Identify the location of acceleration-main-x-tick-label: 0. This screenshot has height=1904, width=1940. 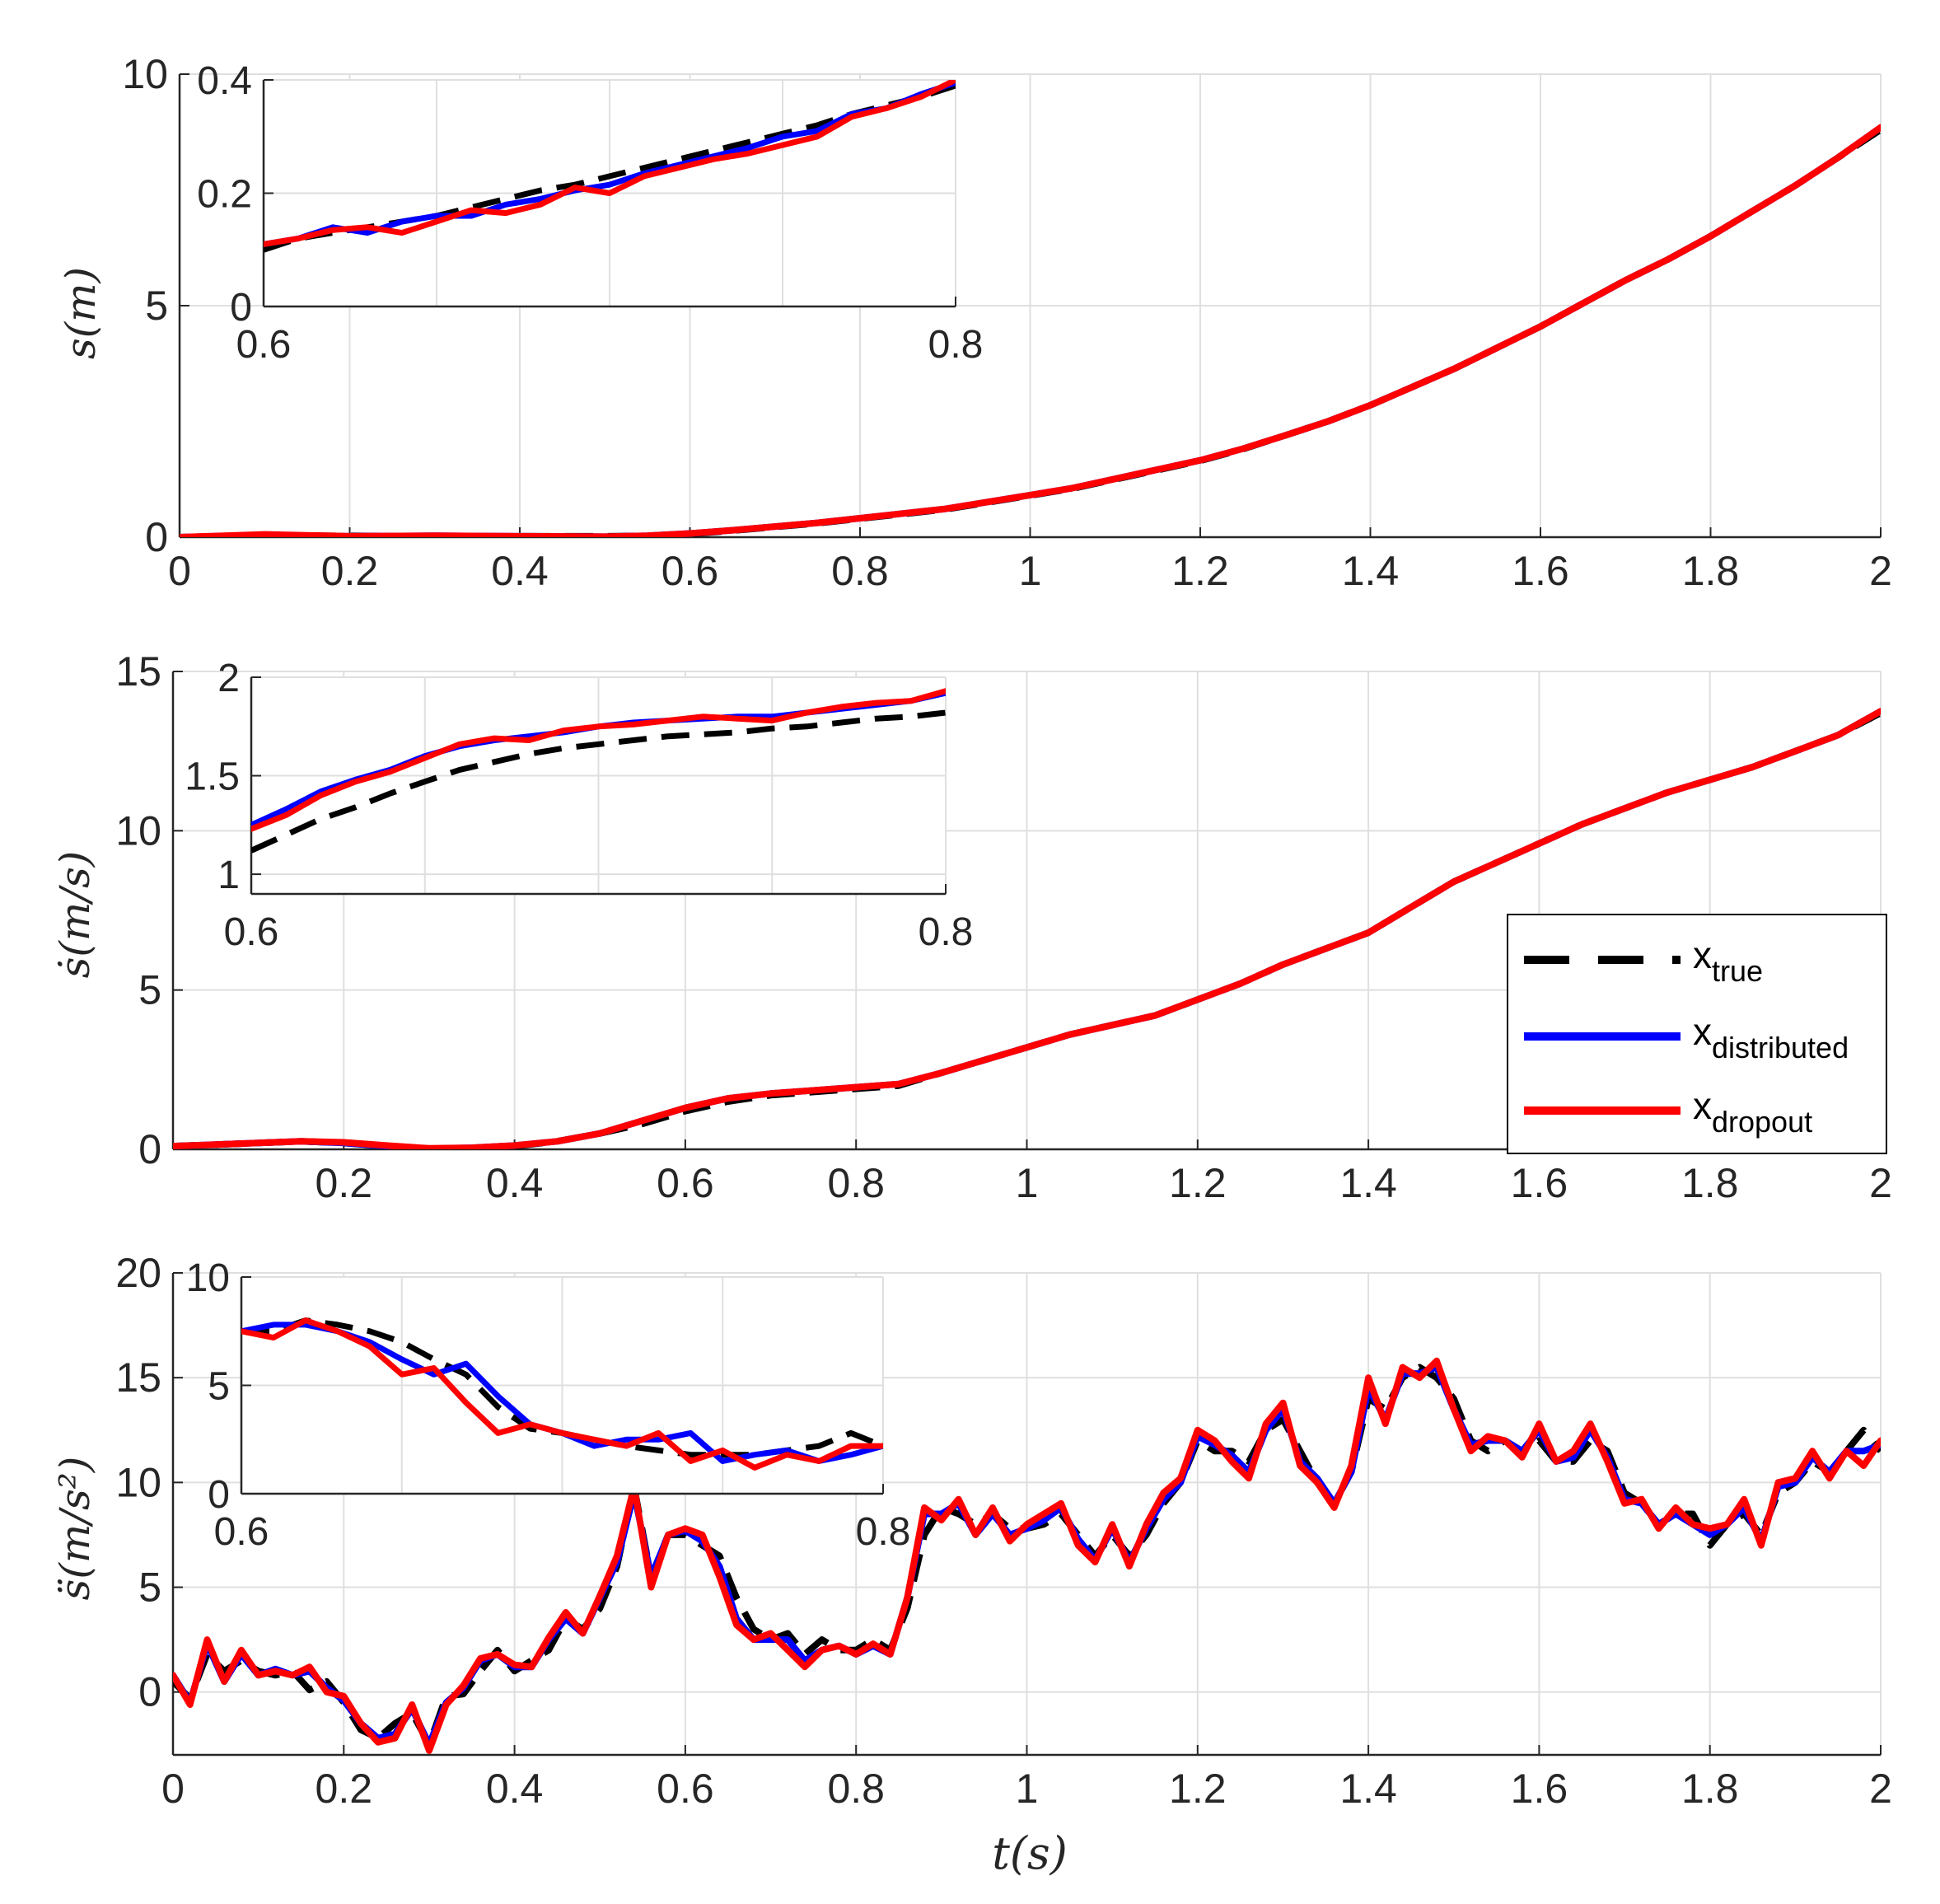
(173, 1789).